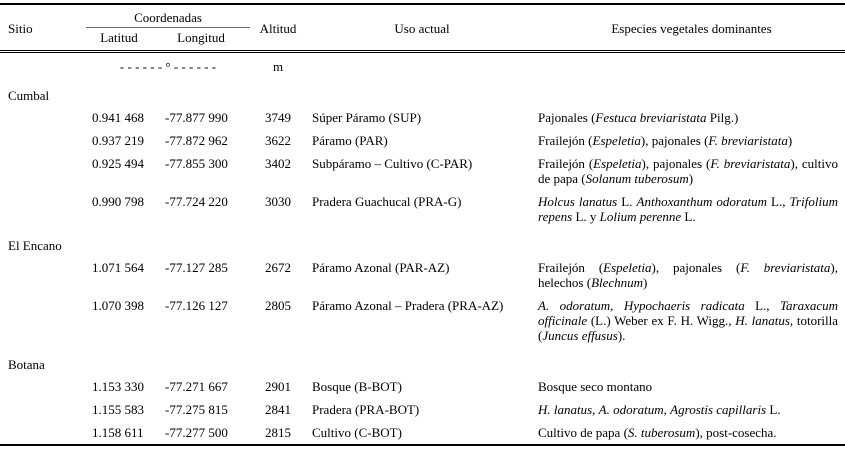 This screenshot has width=845, height=469. What do you see at coordinates (196, 201) in the screenshot?
I see `cell-longitud: -77.724 220` at bounding box center [196, 201].